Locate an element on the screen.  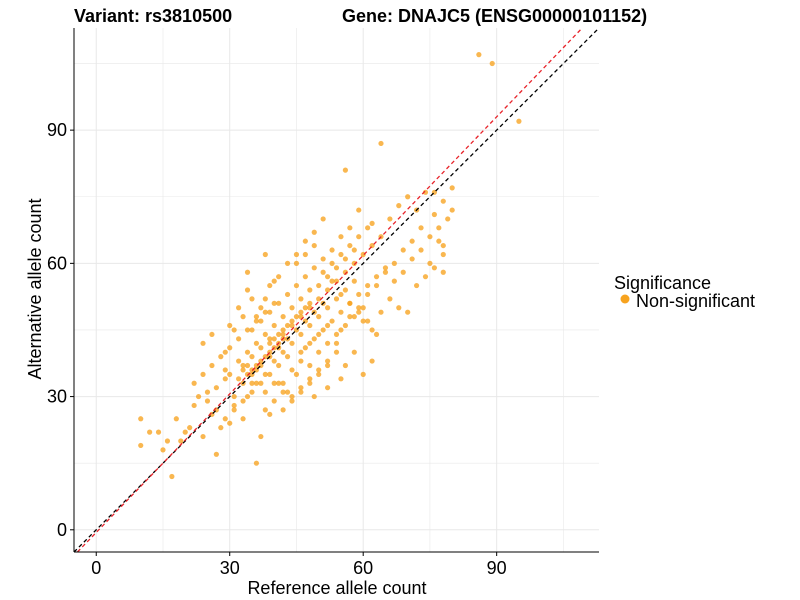
y-axis-label: Alternative allele count is located at coordinates (35, 288).